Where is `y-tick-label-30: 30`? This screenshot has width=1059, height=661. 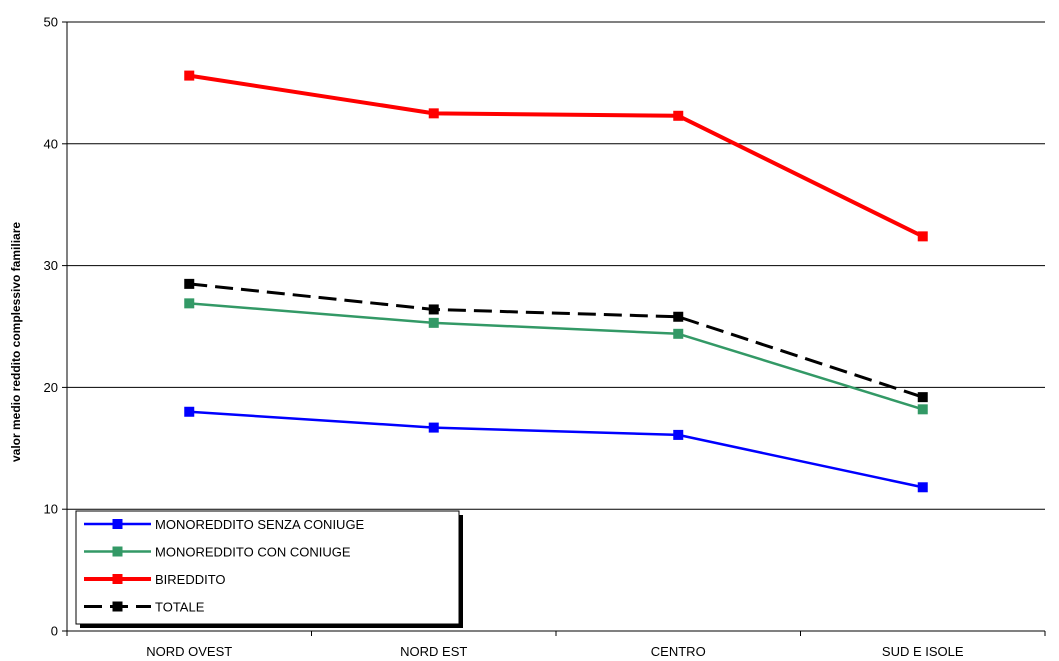
y-tick-label-30: 30 is located at coordinates (51, 265).